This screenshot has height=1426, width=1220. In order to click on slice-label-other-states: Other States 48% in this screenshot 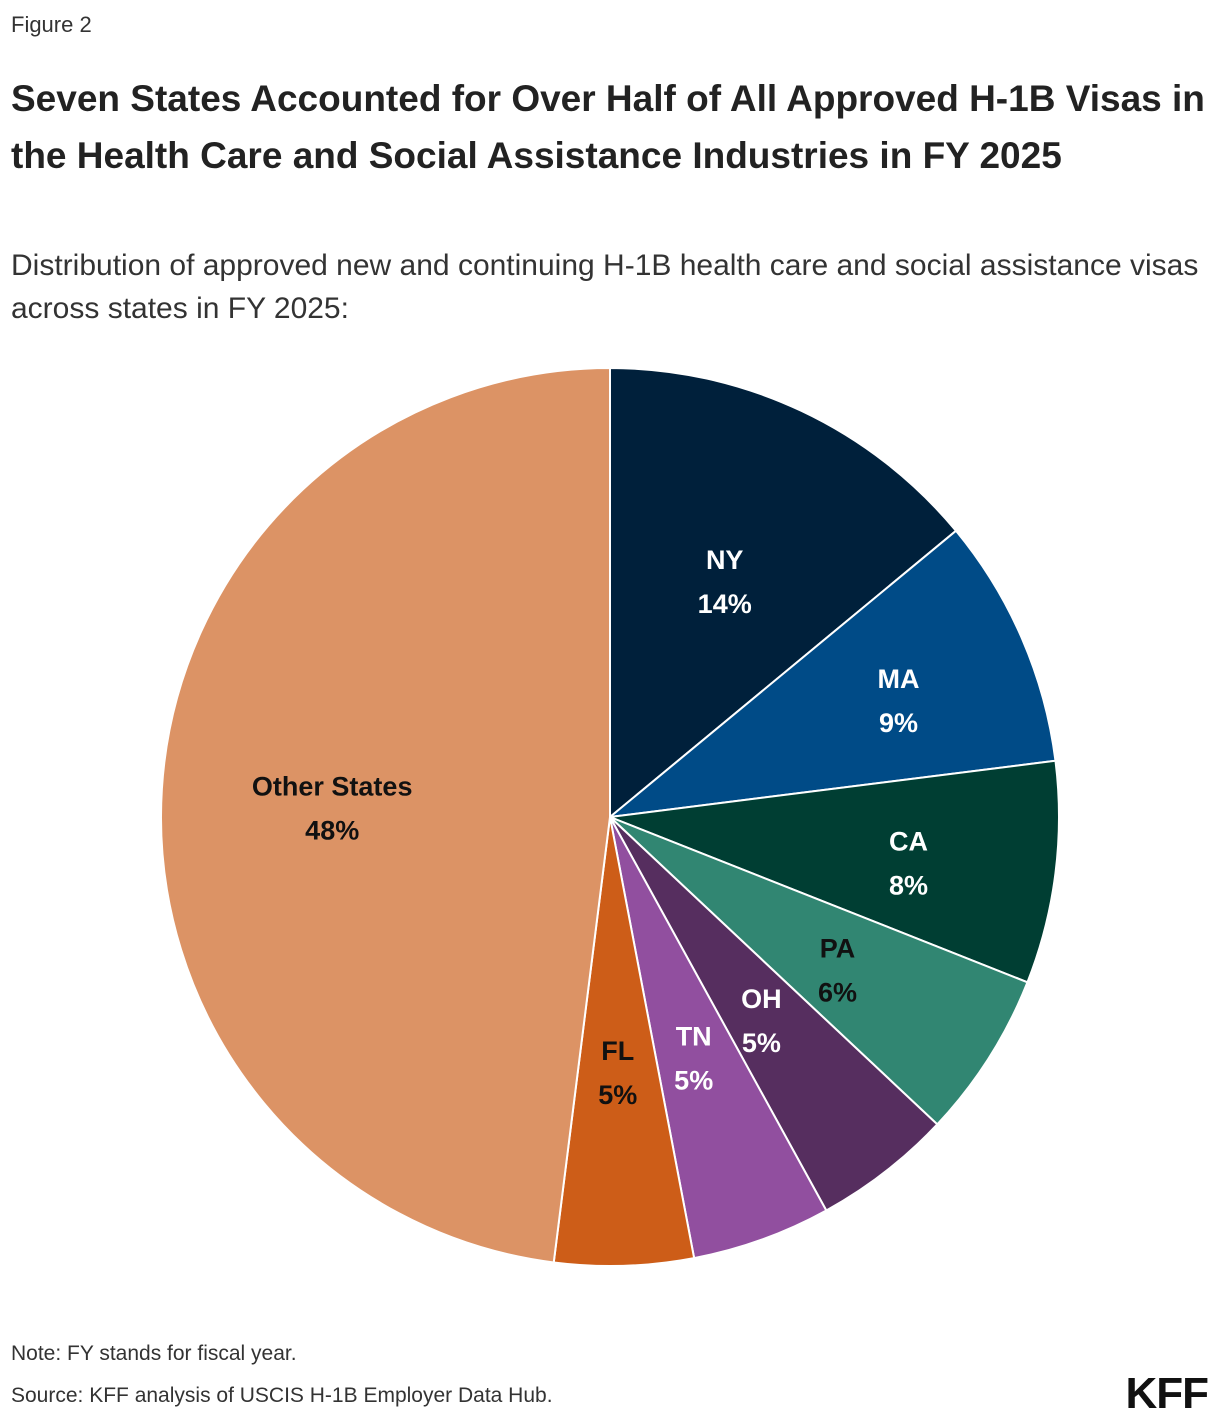, I will do `click(332, 809)`.